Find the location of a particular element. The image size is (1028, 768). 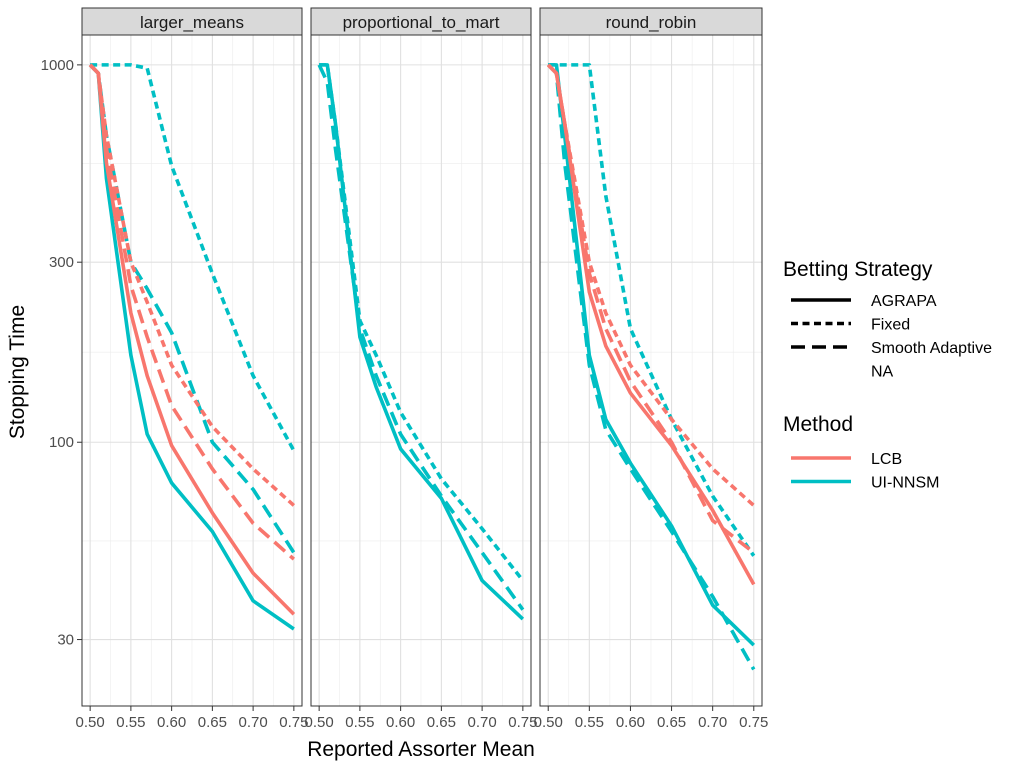

legend-label: LCB is located at coordinates (886, 459).